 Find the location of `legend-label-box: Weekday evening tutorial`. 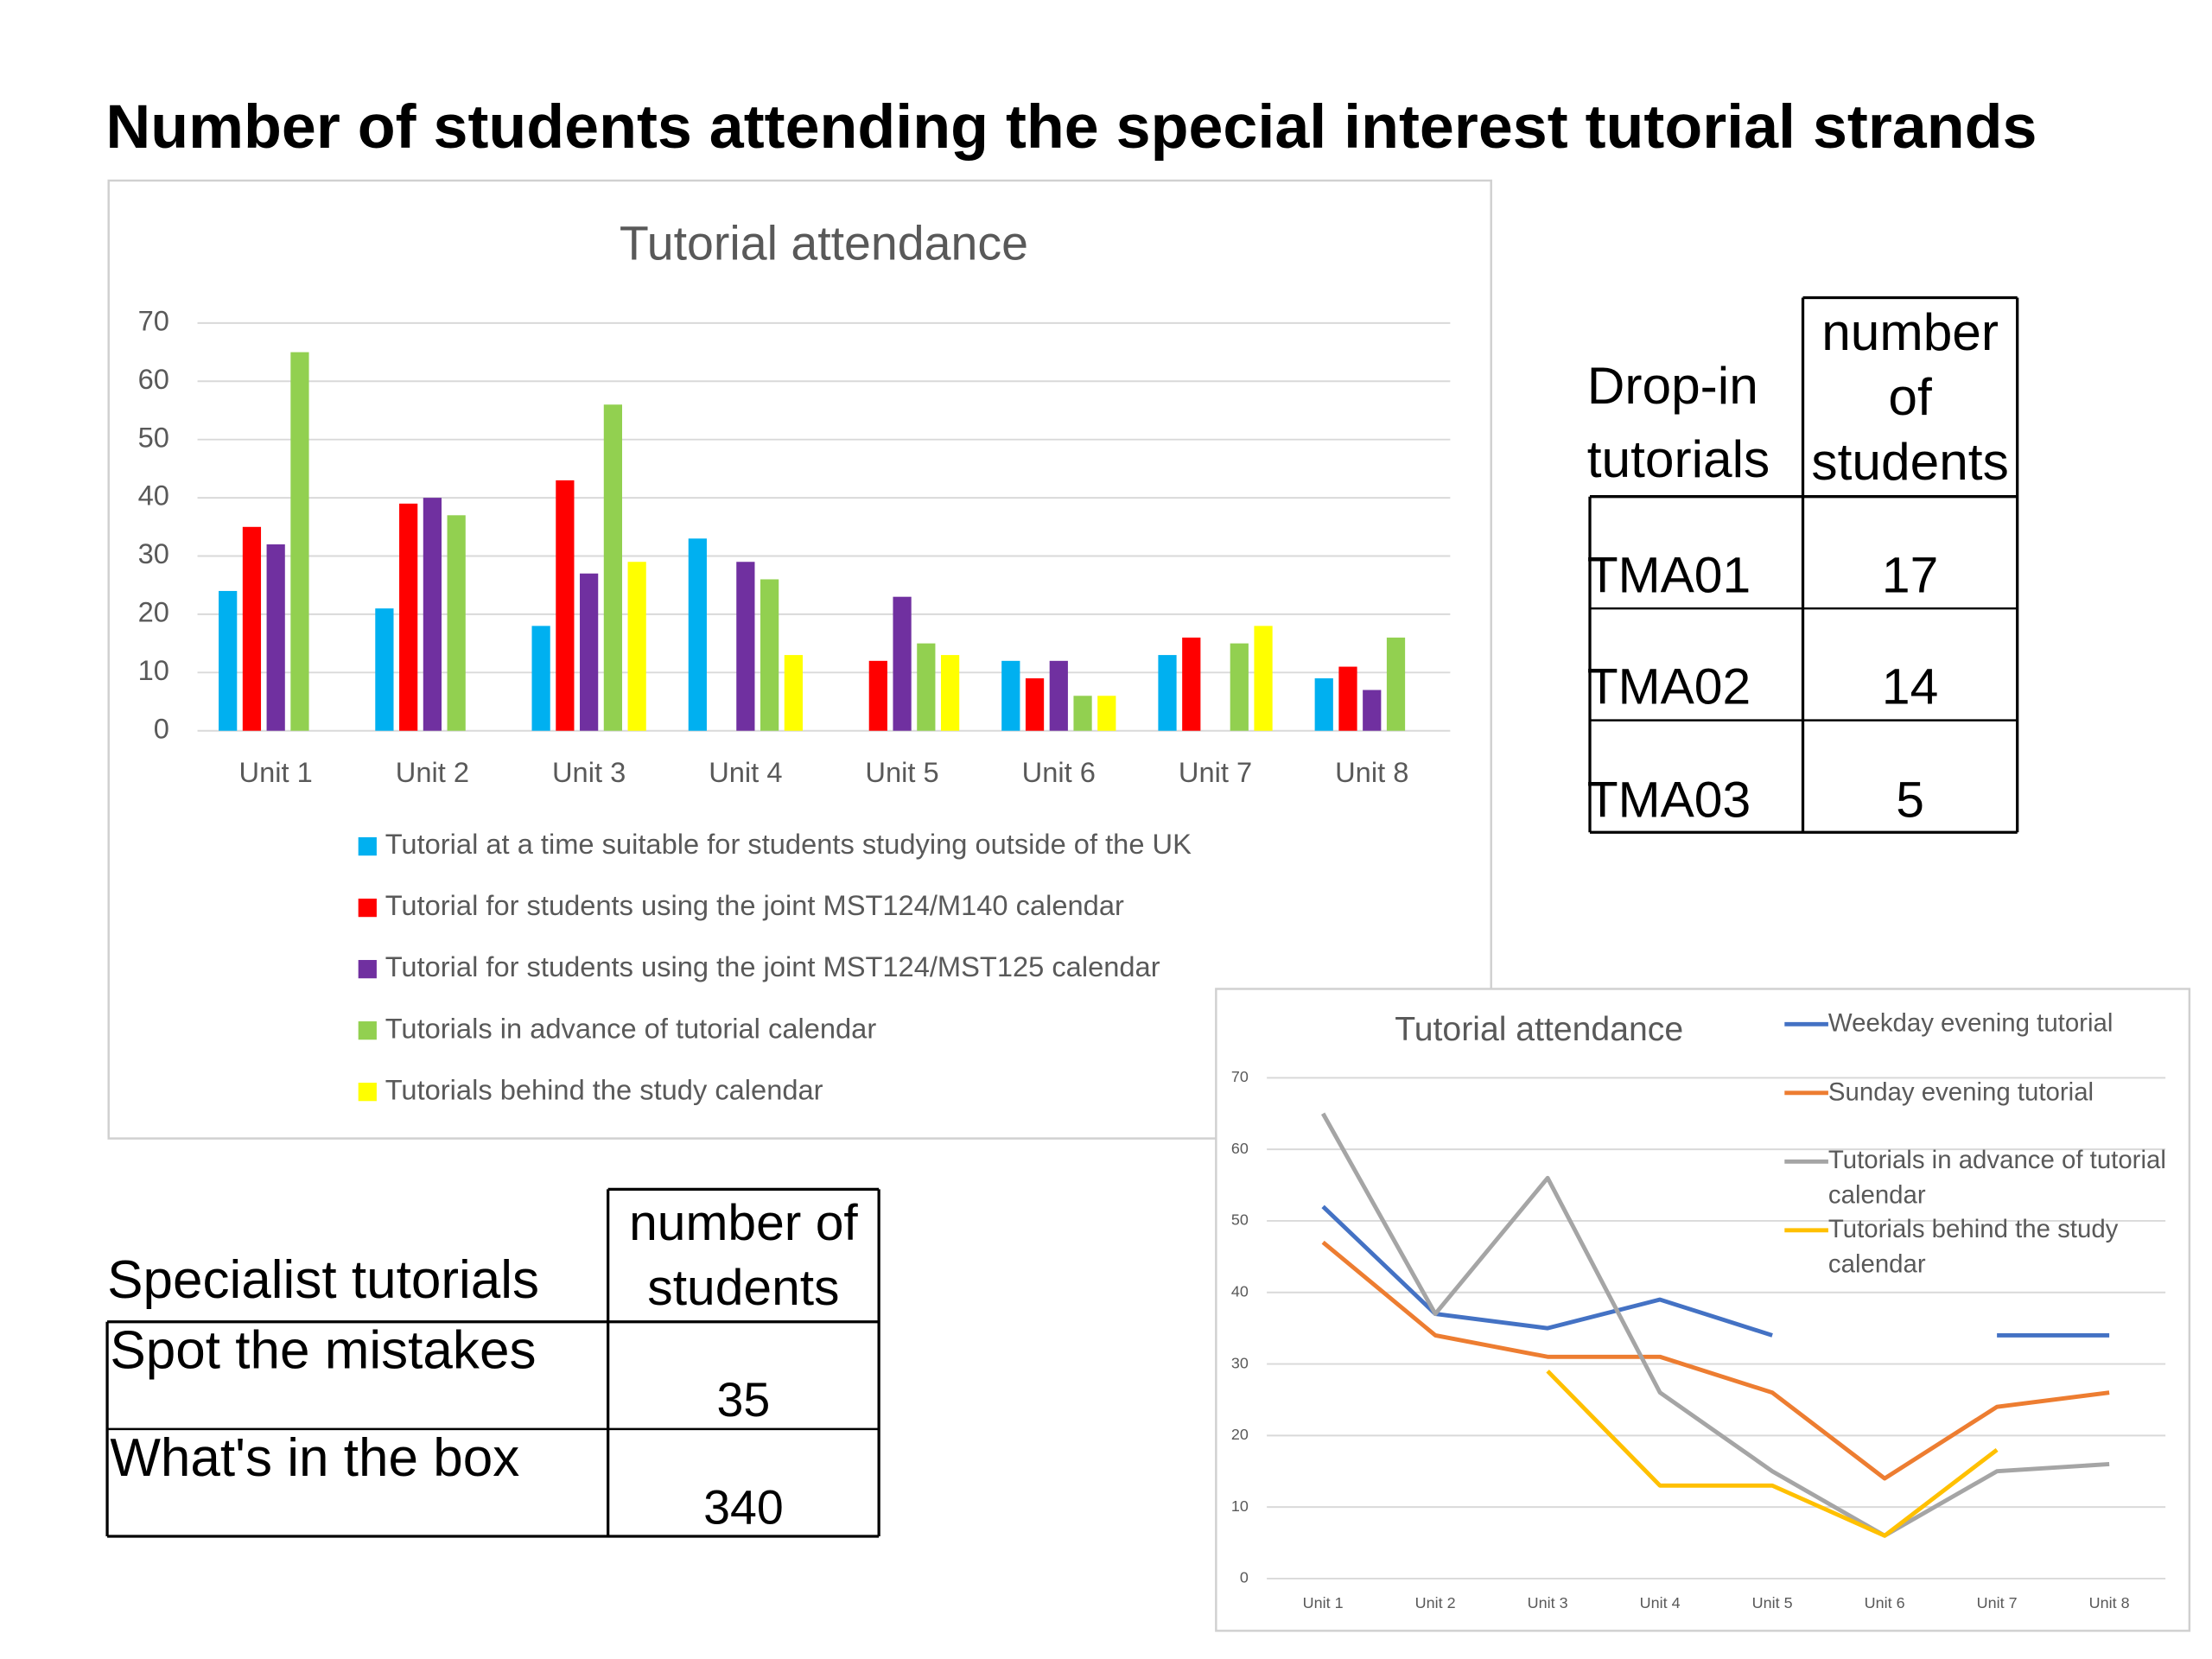

legend-label-box: Weekday evening tutorial is located at coordinates (1970, 1022).